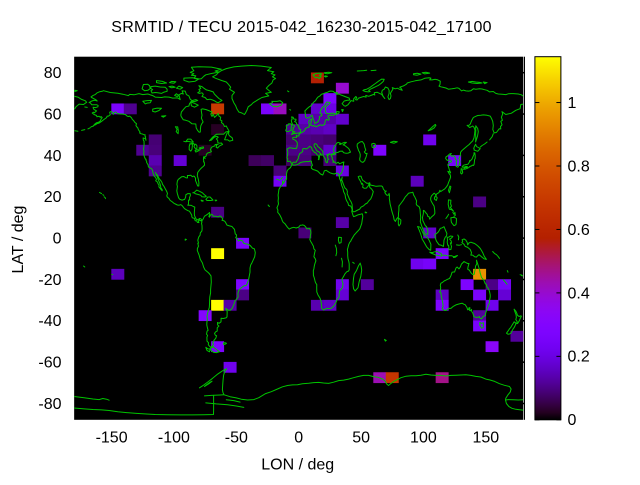  Describe the element at coordinates (49, 363) in the screenshot. I see `svg-text: -60` at that location.